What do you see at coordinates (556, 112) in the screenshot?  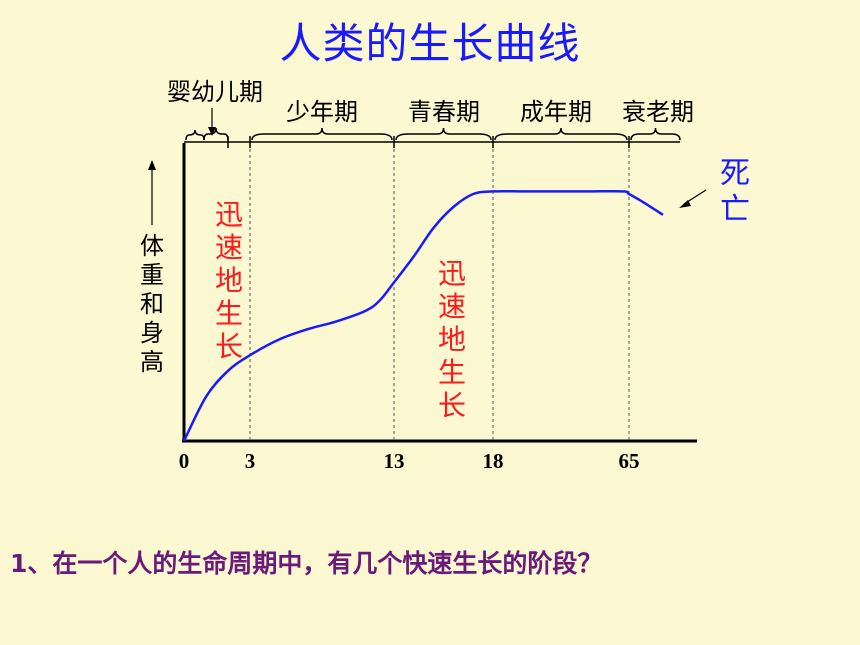 I see `stage-label: 成年期` at bounding box center [556, 112].